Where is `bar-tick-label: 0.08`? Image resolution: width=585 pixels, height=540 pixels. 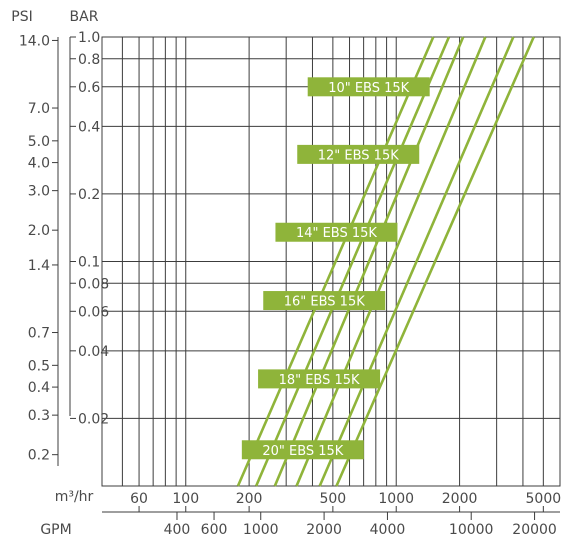 bar-tick-label: 0.08 is located at coordinates (93, 284).